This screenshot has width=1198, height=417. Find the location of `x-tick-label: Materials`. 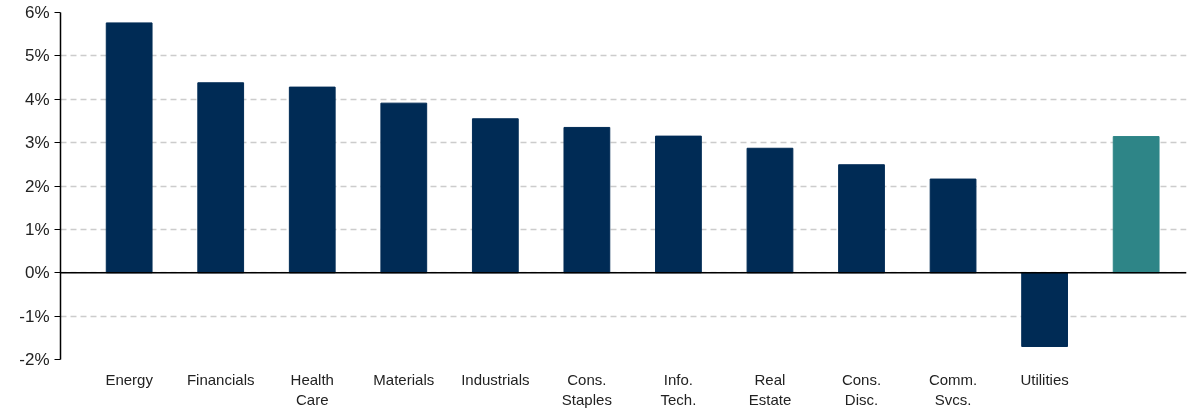

x-tick-label: Materials is located at coordinates (404, 379).